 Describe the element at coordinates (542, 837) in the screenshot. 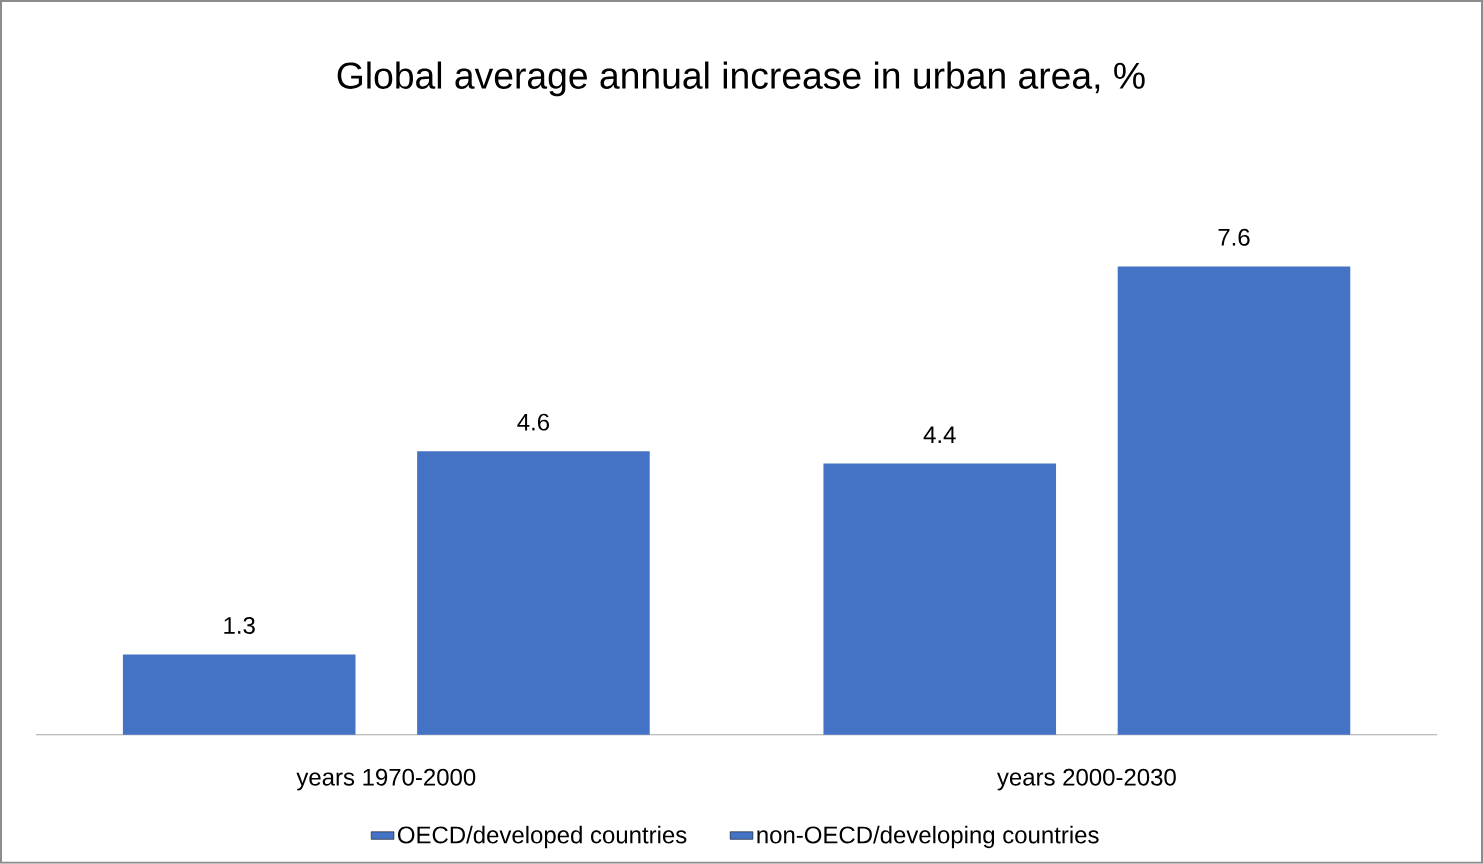

I see `legend-label: OECD/developed countries` at that location.